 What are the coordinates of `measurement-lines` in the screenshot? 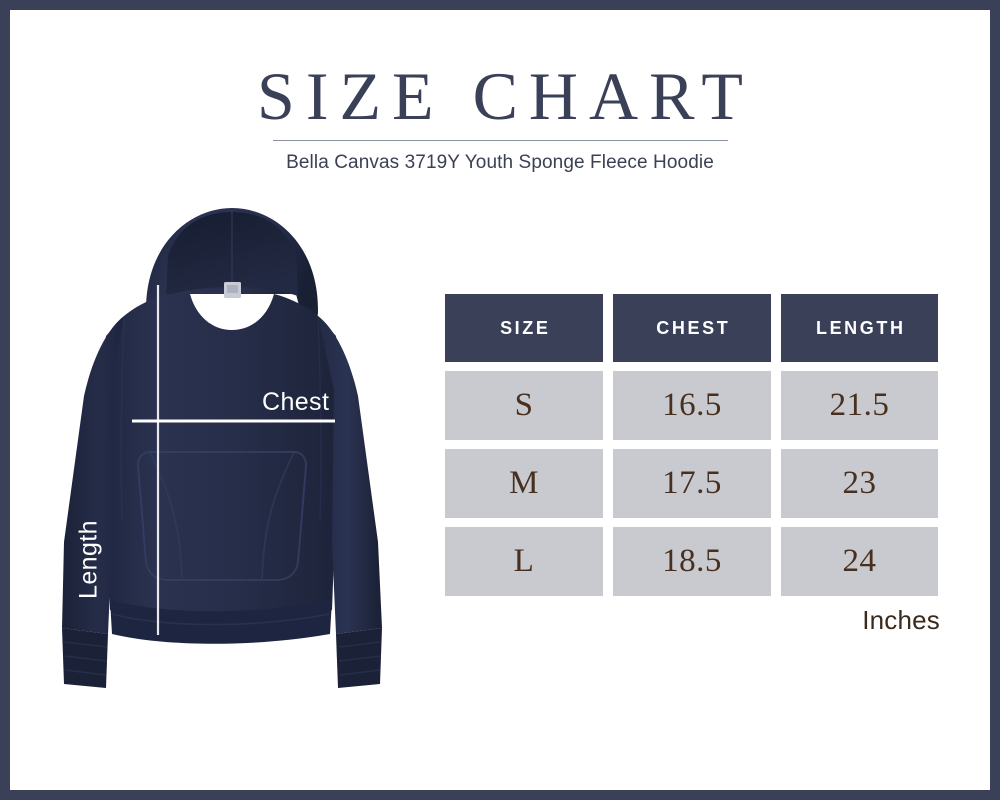 It's located at (233, 460).